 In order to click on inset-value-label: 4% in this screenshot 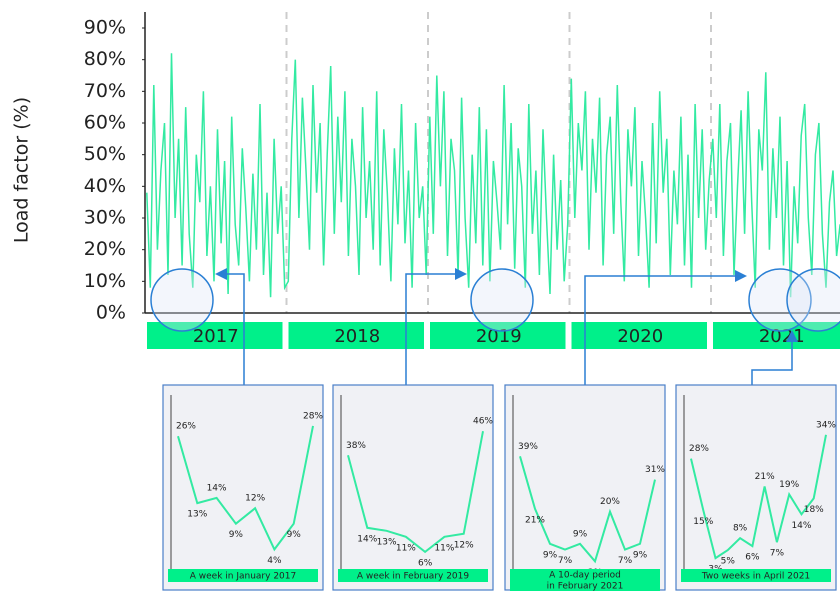, I will do `click(274, 561)`.